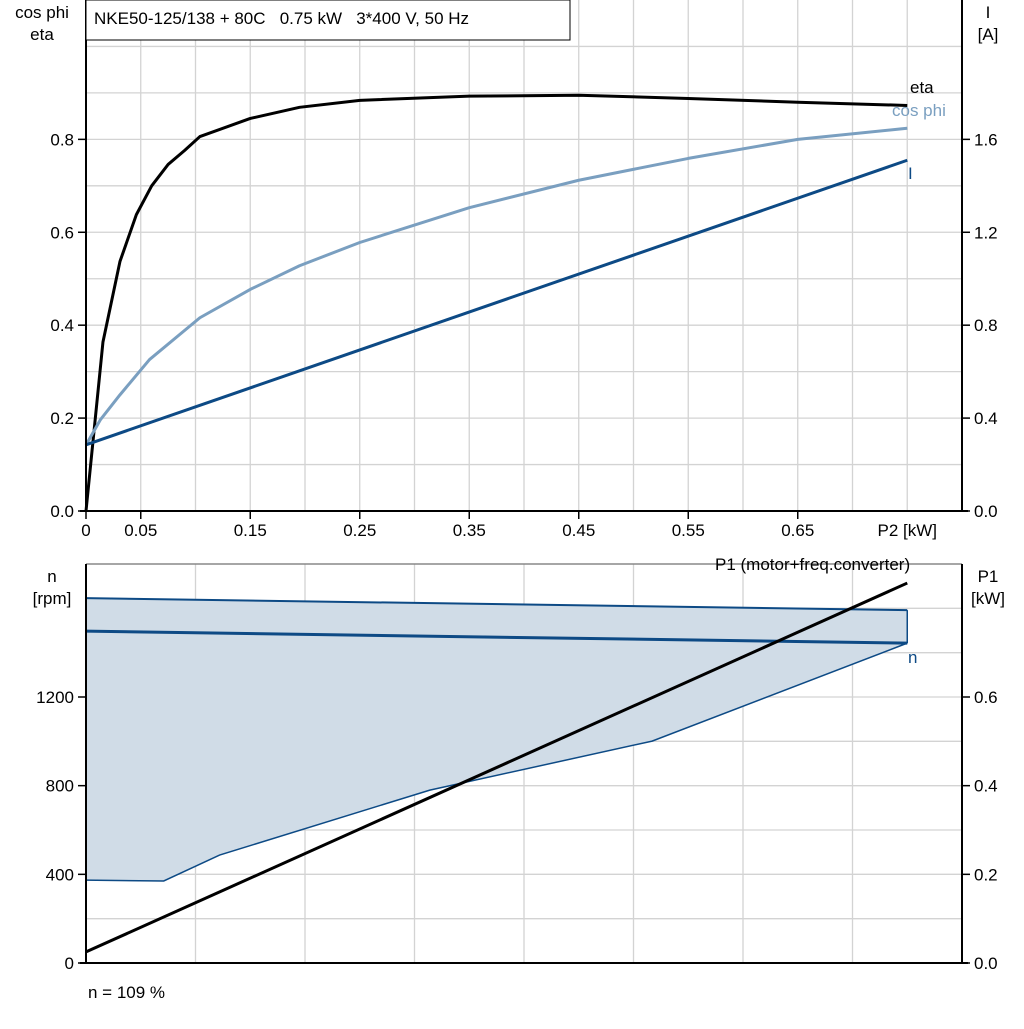  What do you see at coordinates (912, 657) in the screenshot?
I see `series-label: n` at bounding box center [912, 657].